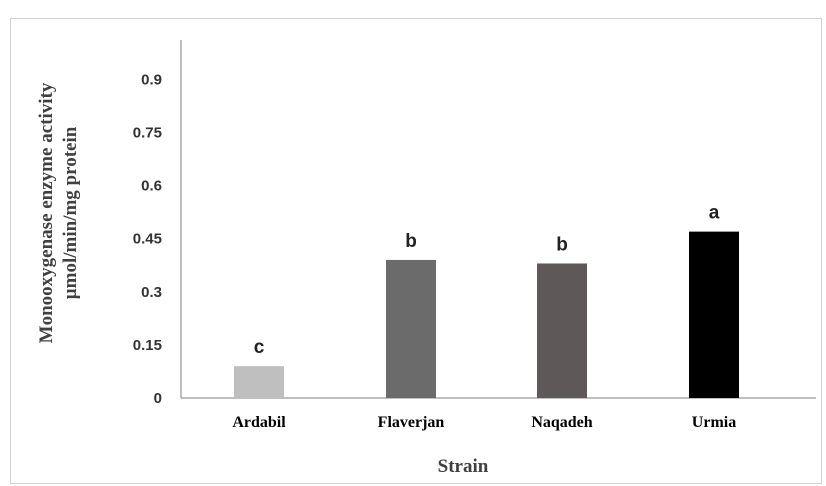  What do you see at coordinates (714, 422) in the screenshot?
I see `category-label: Urmia` at bounding box center [714, 422].